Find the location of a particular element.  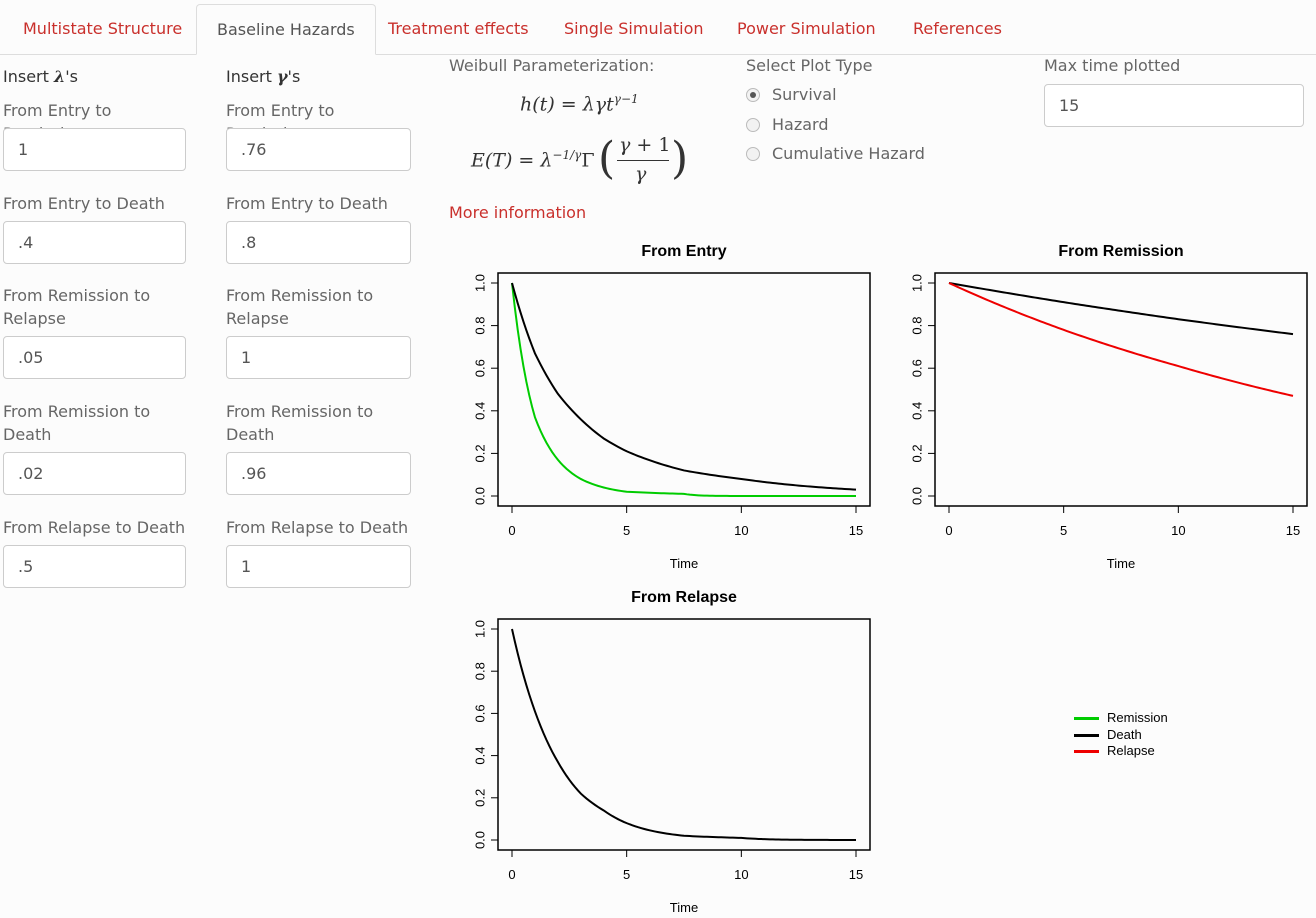

lambda-header-prefix: Insert is located at coordinates (28, 76).